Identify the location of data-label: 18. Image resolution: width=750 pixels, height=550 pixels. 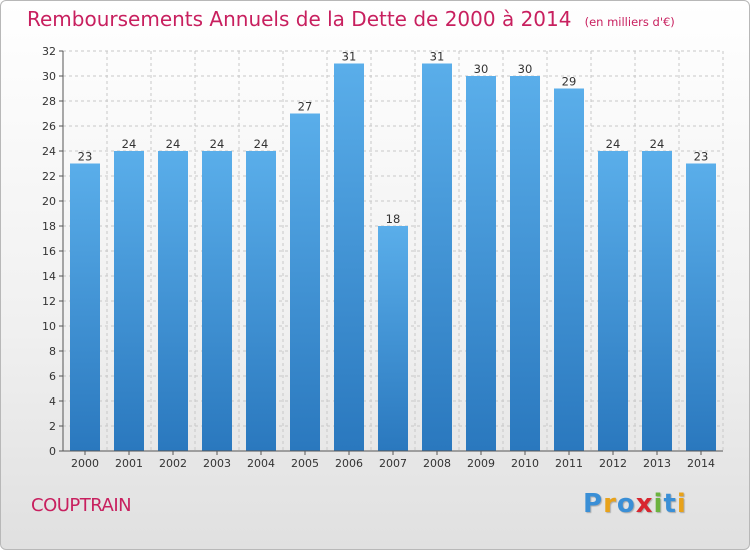
(393, 219).